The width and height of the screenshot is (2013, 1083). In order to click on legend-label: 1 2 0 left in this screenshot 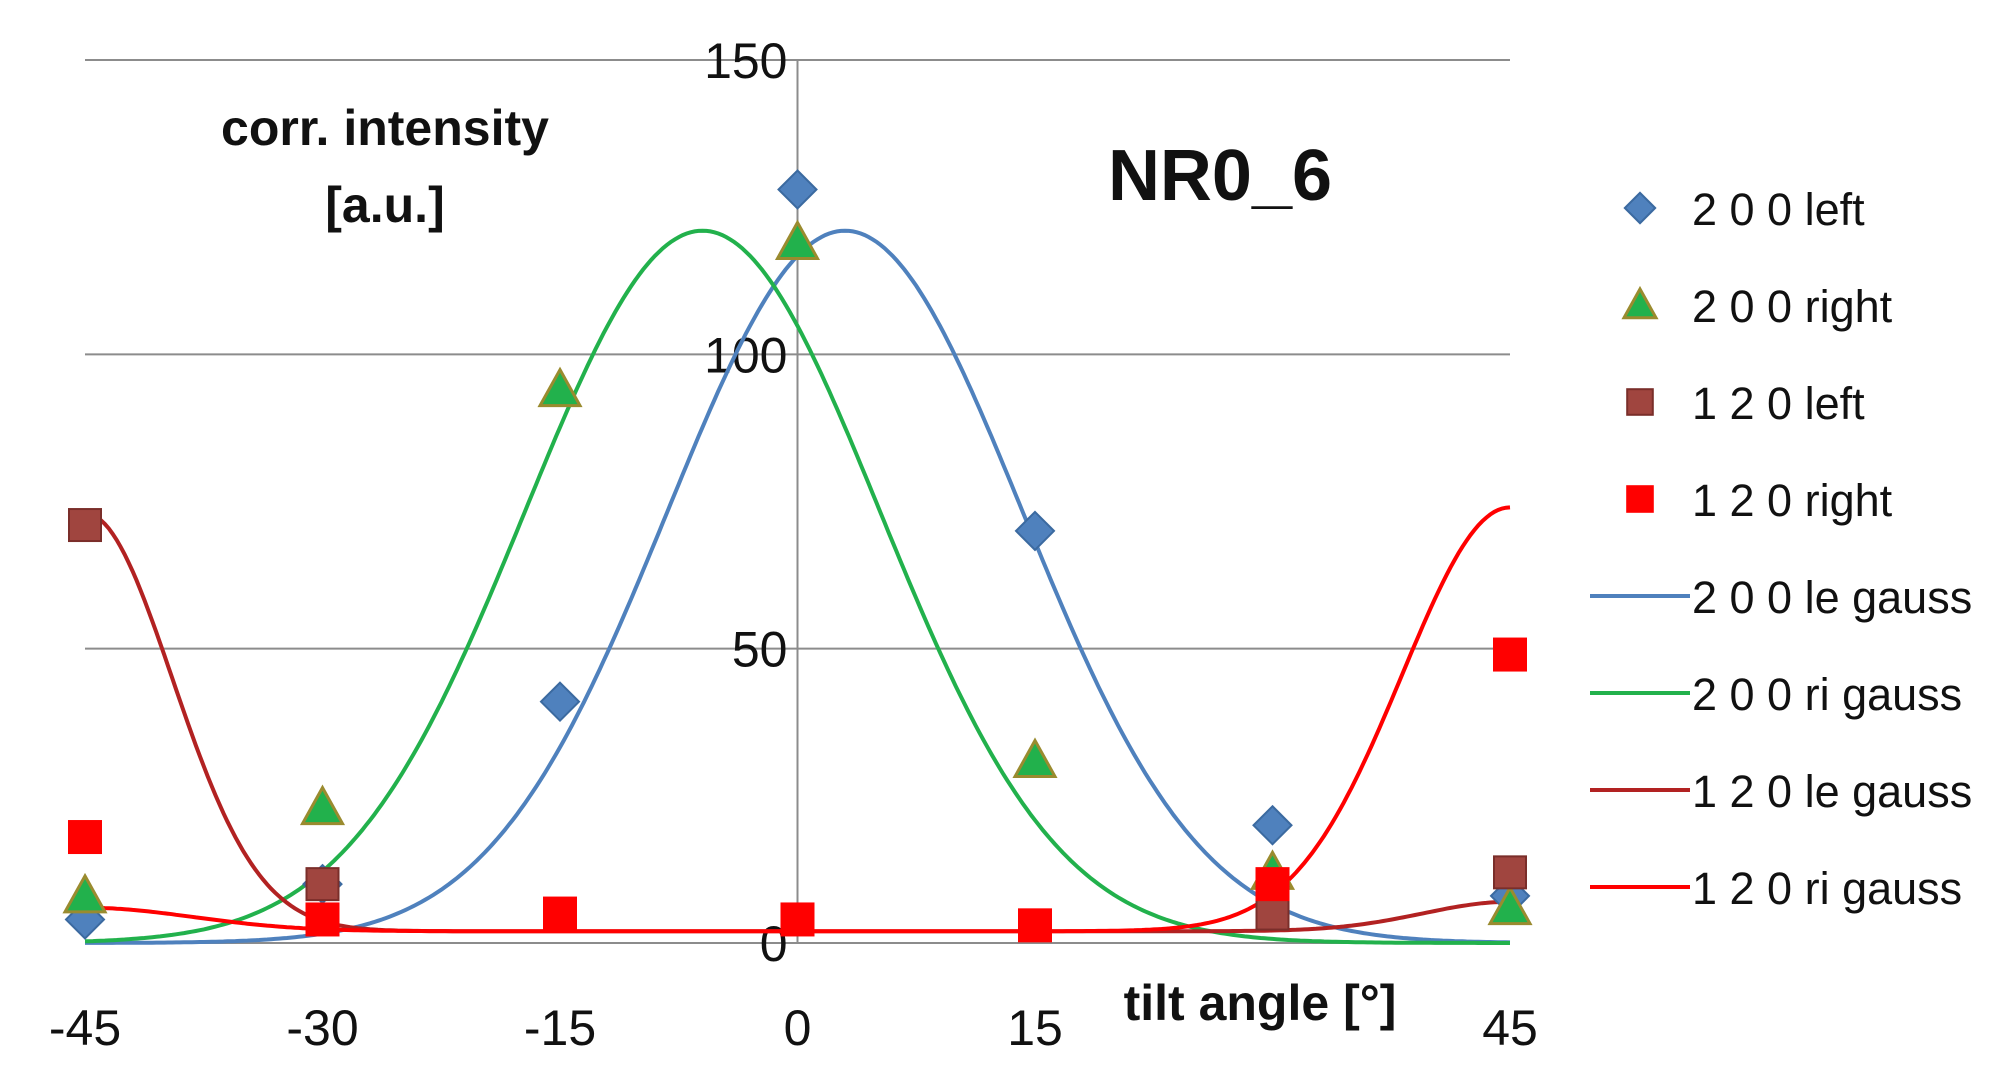, I will do `click(1778, 403)`.